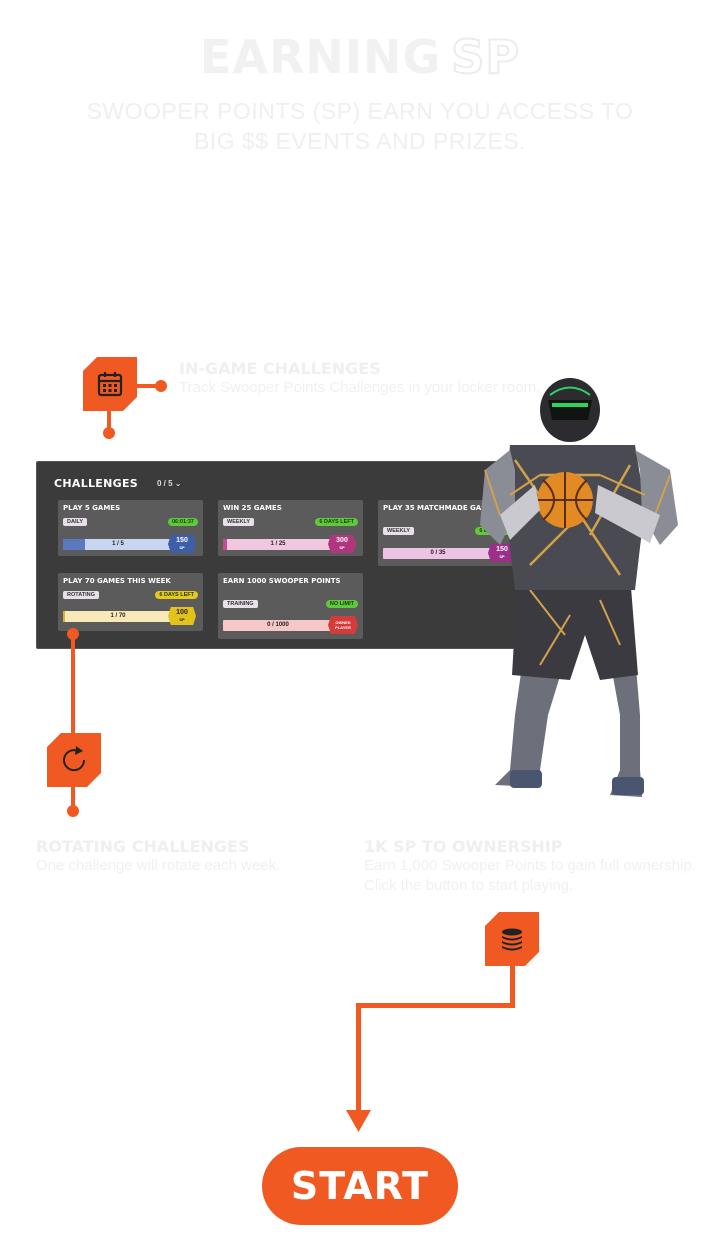 This screenshot has width=720, height=1260. What do you see at coordinates (579, 587) in the screenshot?
I see `robot-player-illustration` at bounding box center [579, 587].